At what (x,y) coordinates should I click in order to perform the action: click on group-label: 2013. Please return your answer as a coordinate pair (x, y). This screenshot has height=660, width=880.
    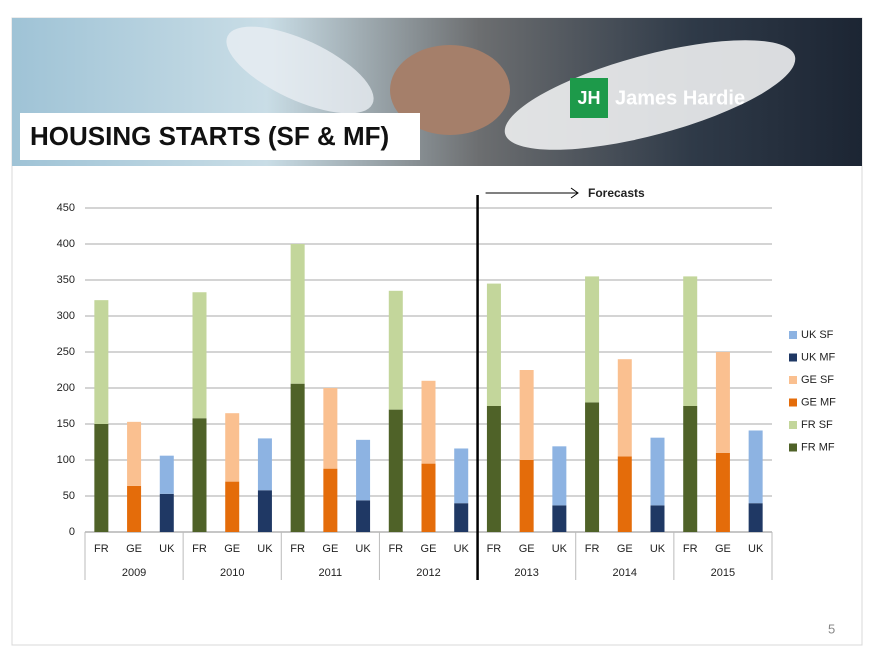
    Looking at the image, I should click on (526, 573).